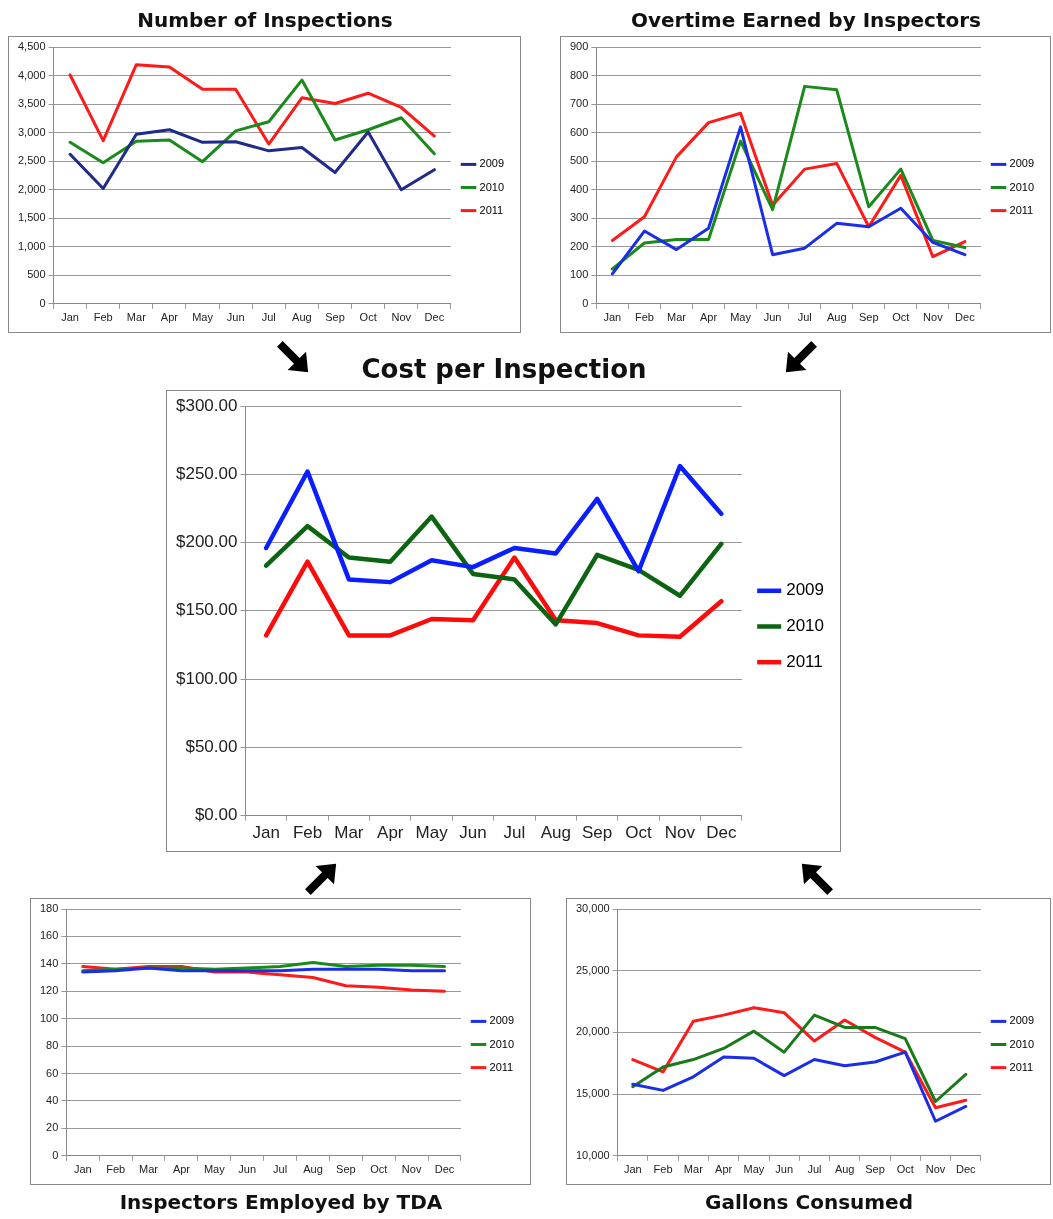 The image size is (1053, 1219). I want to click on y-tick-label: $100.00, so click(207, 678).